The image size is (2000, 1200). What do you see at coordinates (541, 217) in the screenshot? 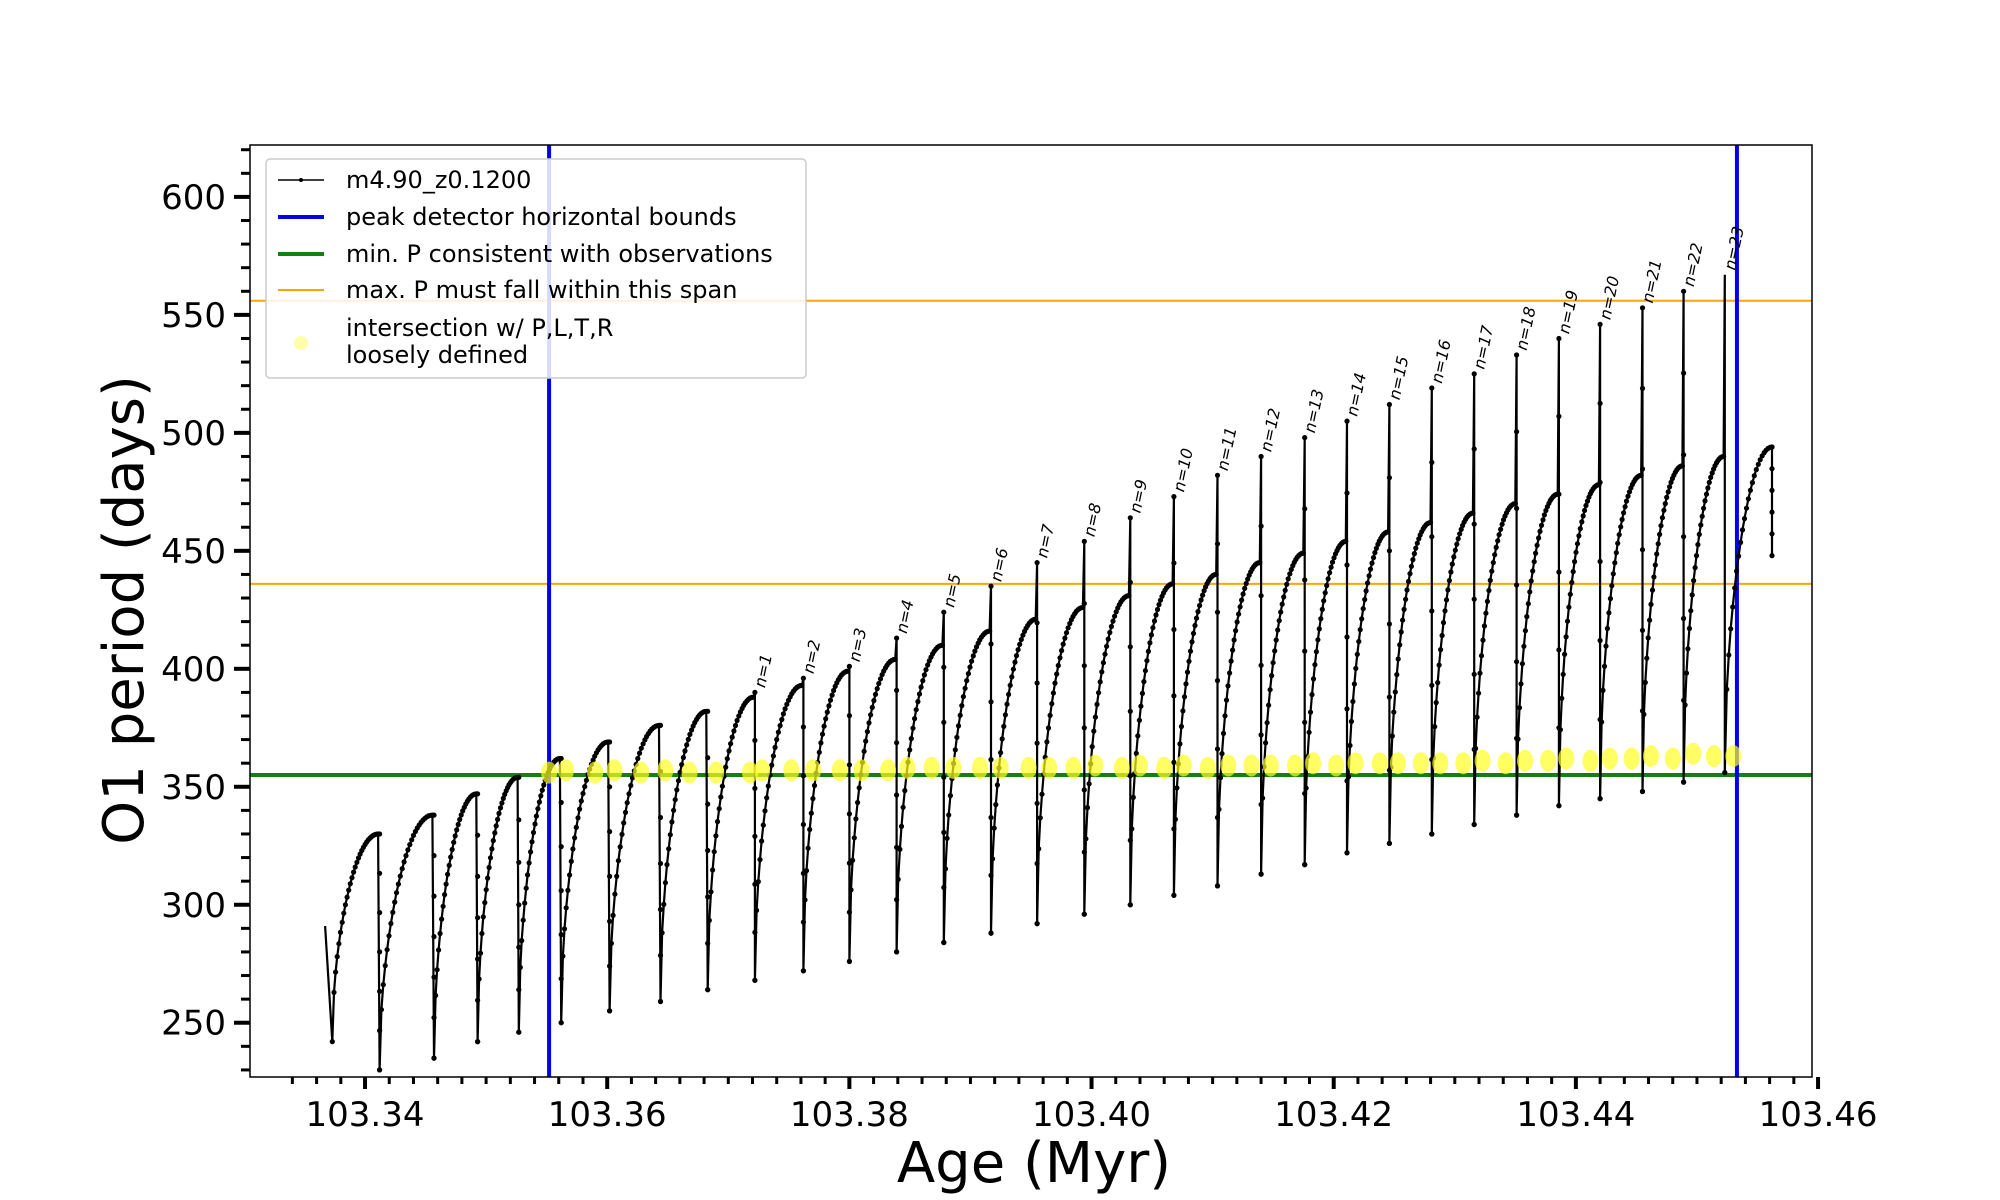
I see `legend-label-bounds: peak detector horizontal bounds` at bounding box center [541, 217].